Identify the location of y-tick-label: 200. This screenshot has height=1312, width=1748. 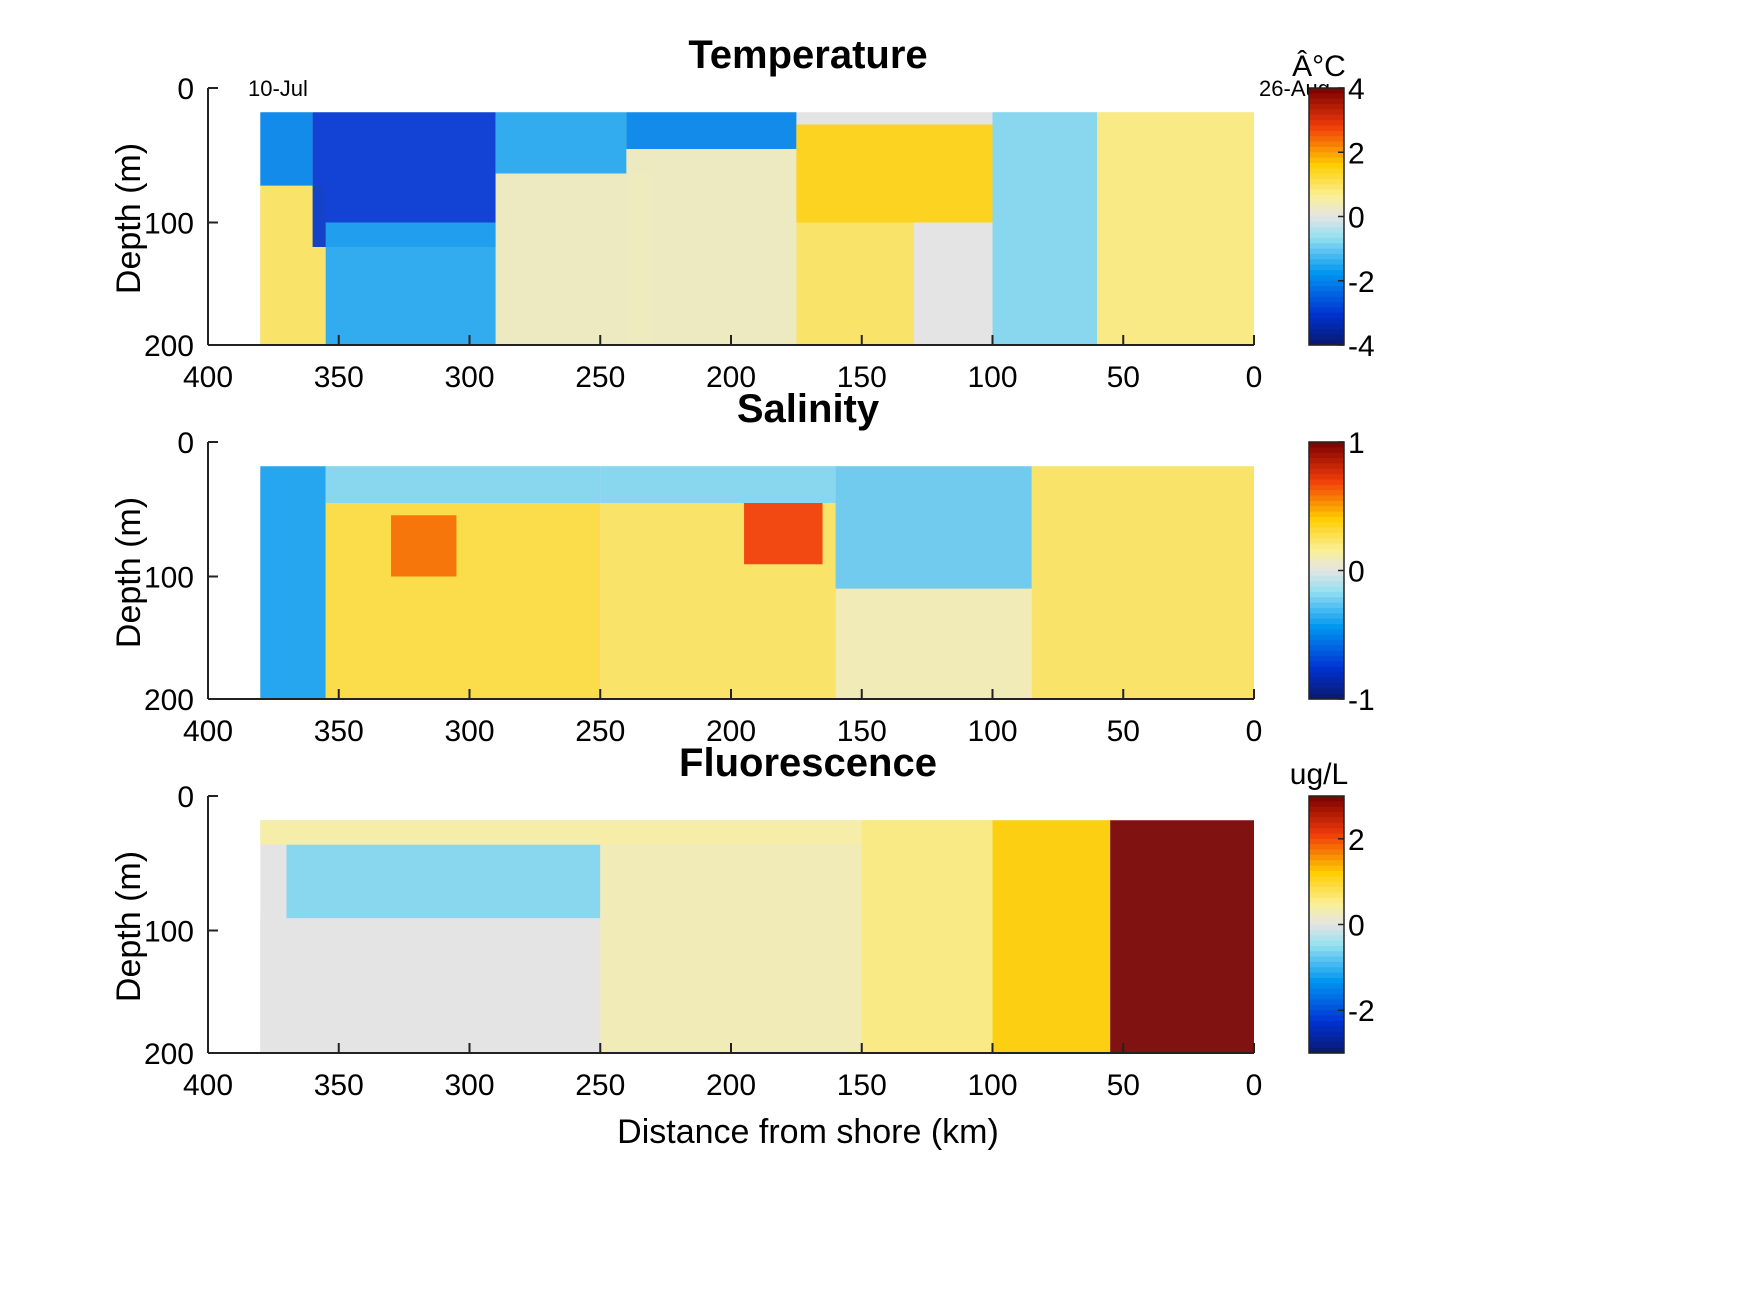
(169, 700).